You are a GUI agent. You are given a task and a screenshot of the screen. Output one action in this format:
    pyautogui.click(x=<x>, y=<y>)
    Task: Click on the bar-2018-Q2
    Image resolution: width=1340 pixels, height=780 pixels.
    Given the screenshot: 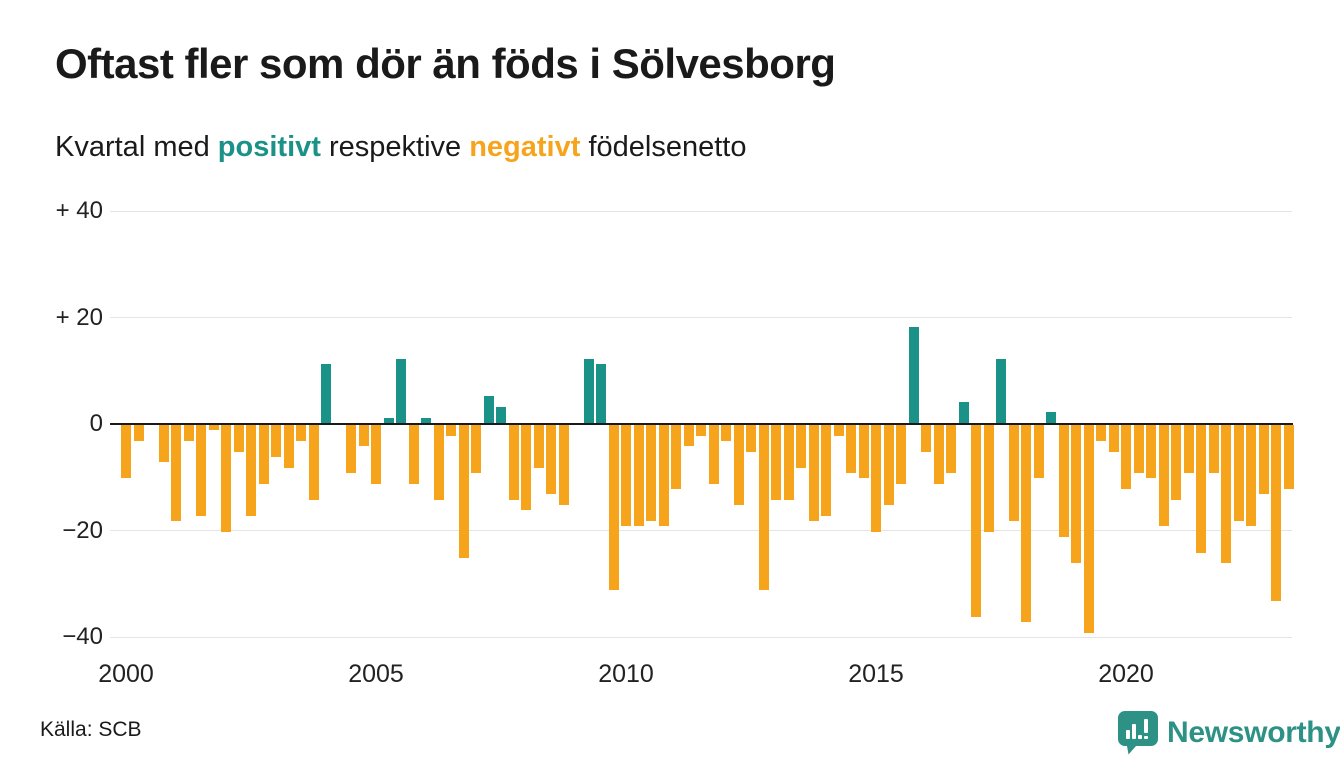 What is the action you would take?
    pyautogui.click(x=1038, y=452)
    